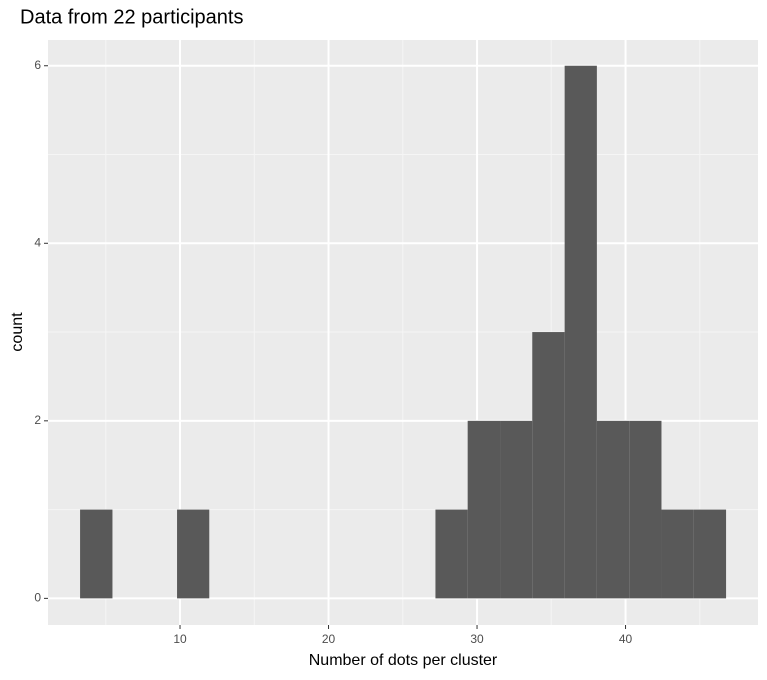  What do you see at coordinates (180, 639) in the screenshot?
I see `x-tick-label: 10` at bounding box center [180, 639].